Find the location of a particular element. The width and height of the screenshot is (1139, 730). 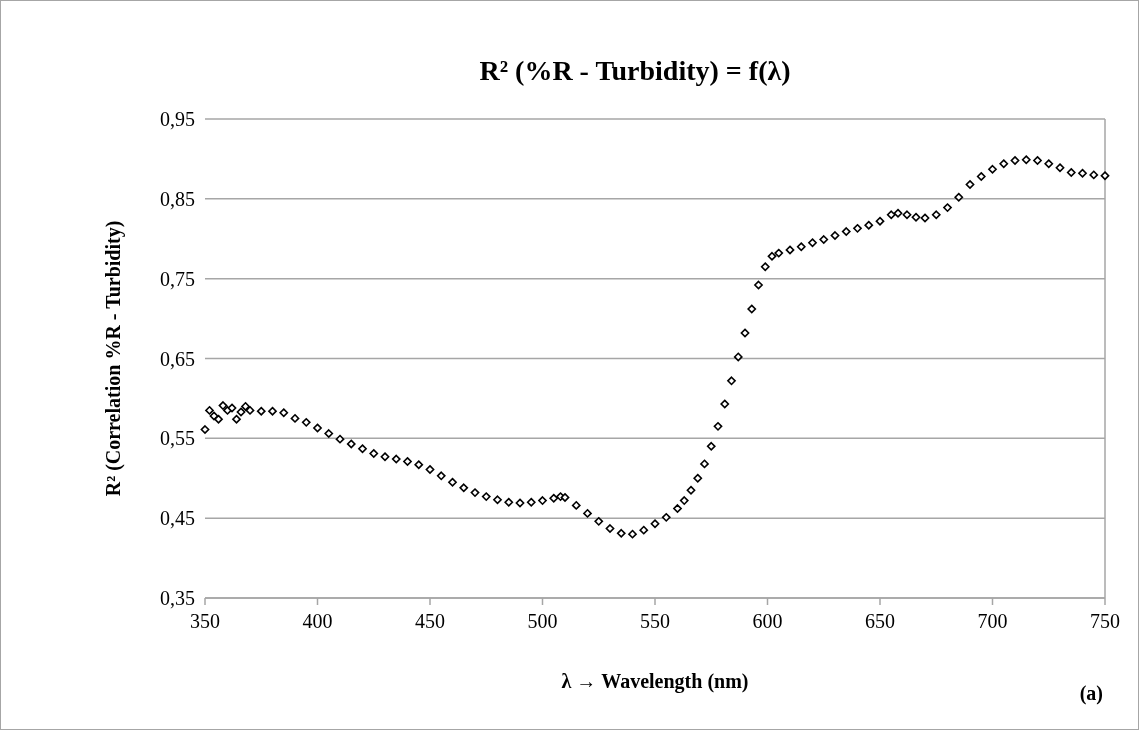

y-tick-label: 0,65 is located at coordinates (177, 358).